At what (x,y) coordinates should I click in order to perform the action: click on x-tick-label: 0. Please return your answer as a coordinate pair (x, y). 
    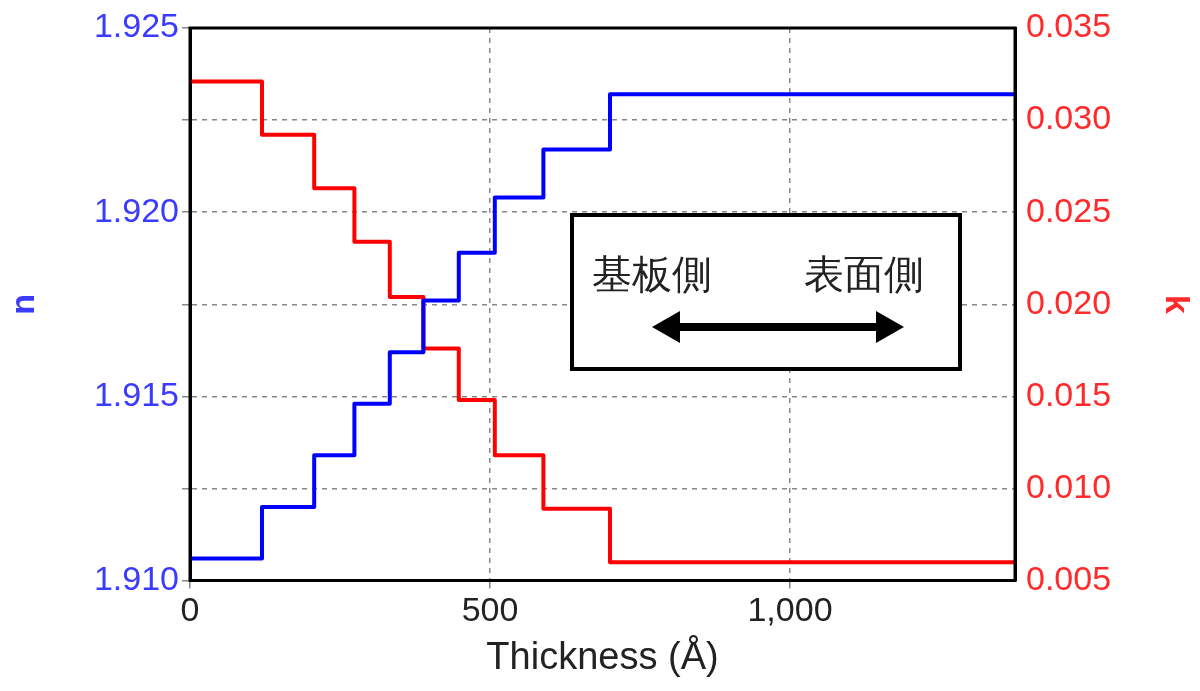
    Looking at the image, I should click on (190, 609).